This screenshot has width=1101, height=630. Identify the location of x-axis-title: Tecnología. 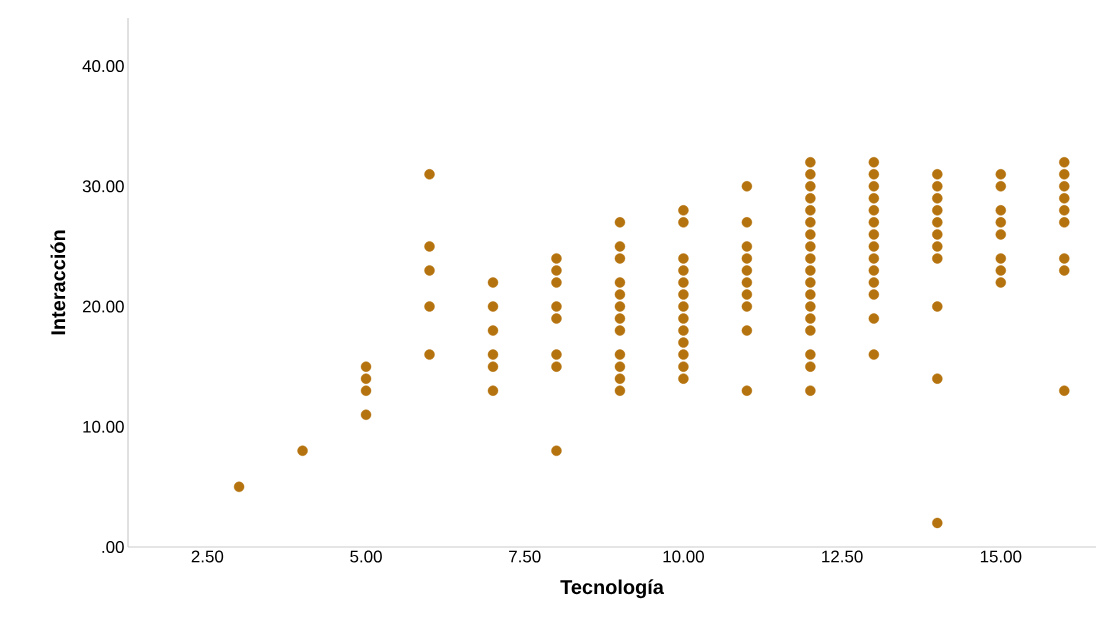
(612, 589).